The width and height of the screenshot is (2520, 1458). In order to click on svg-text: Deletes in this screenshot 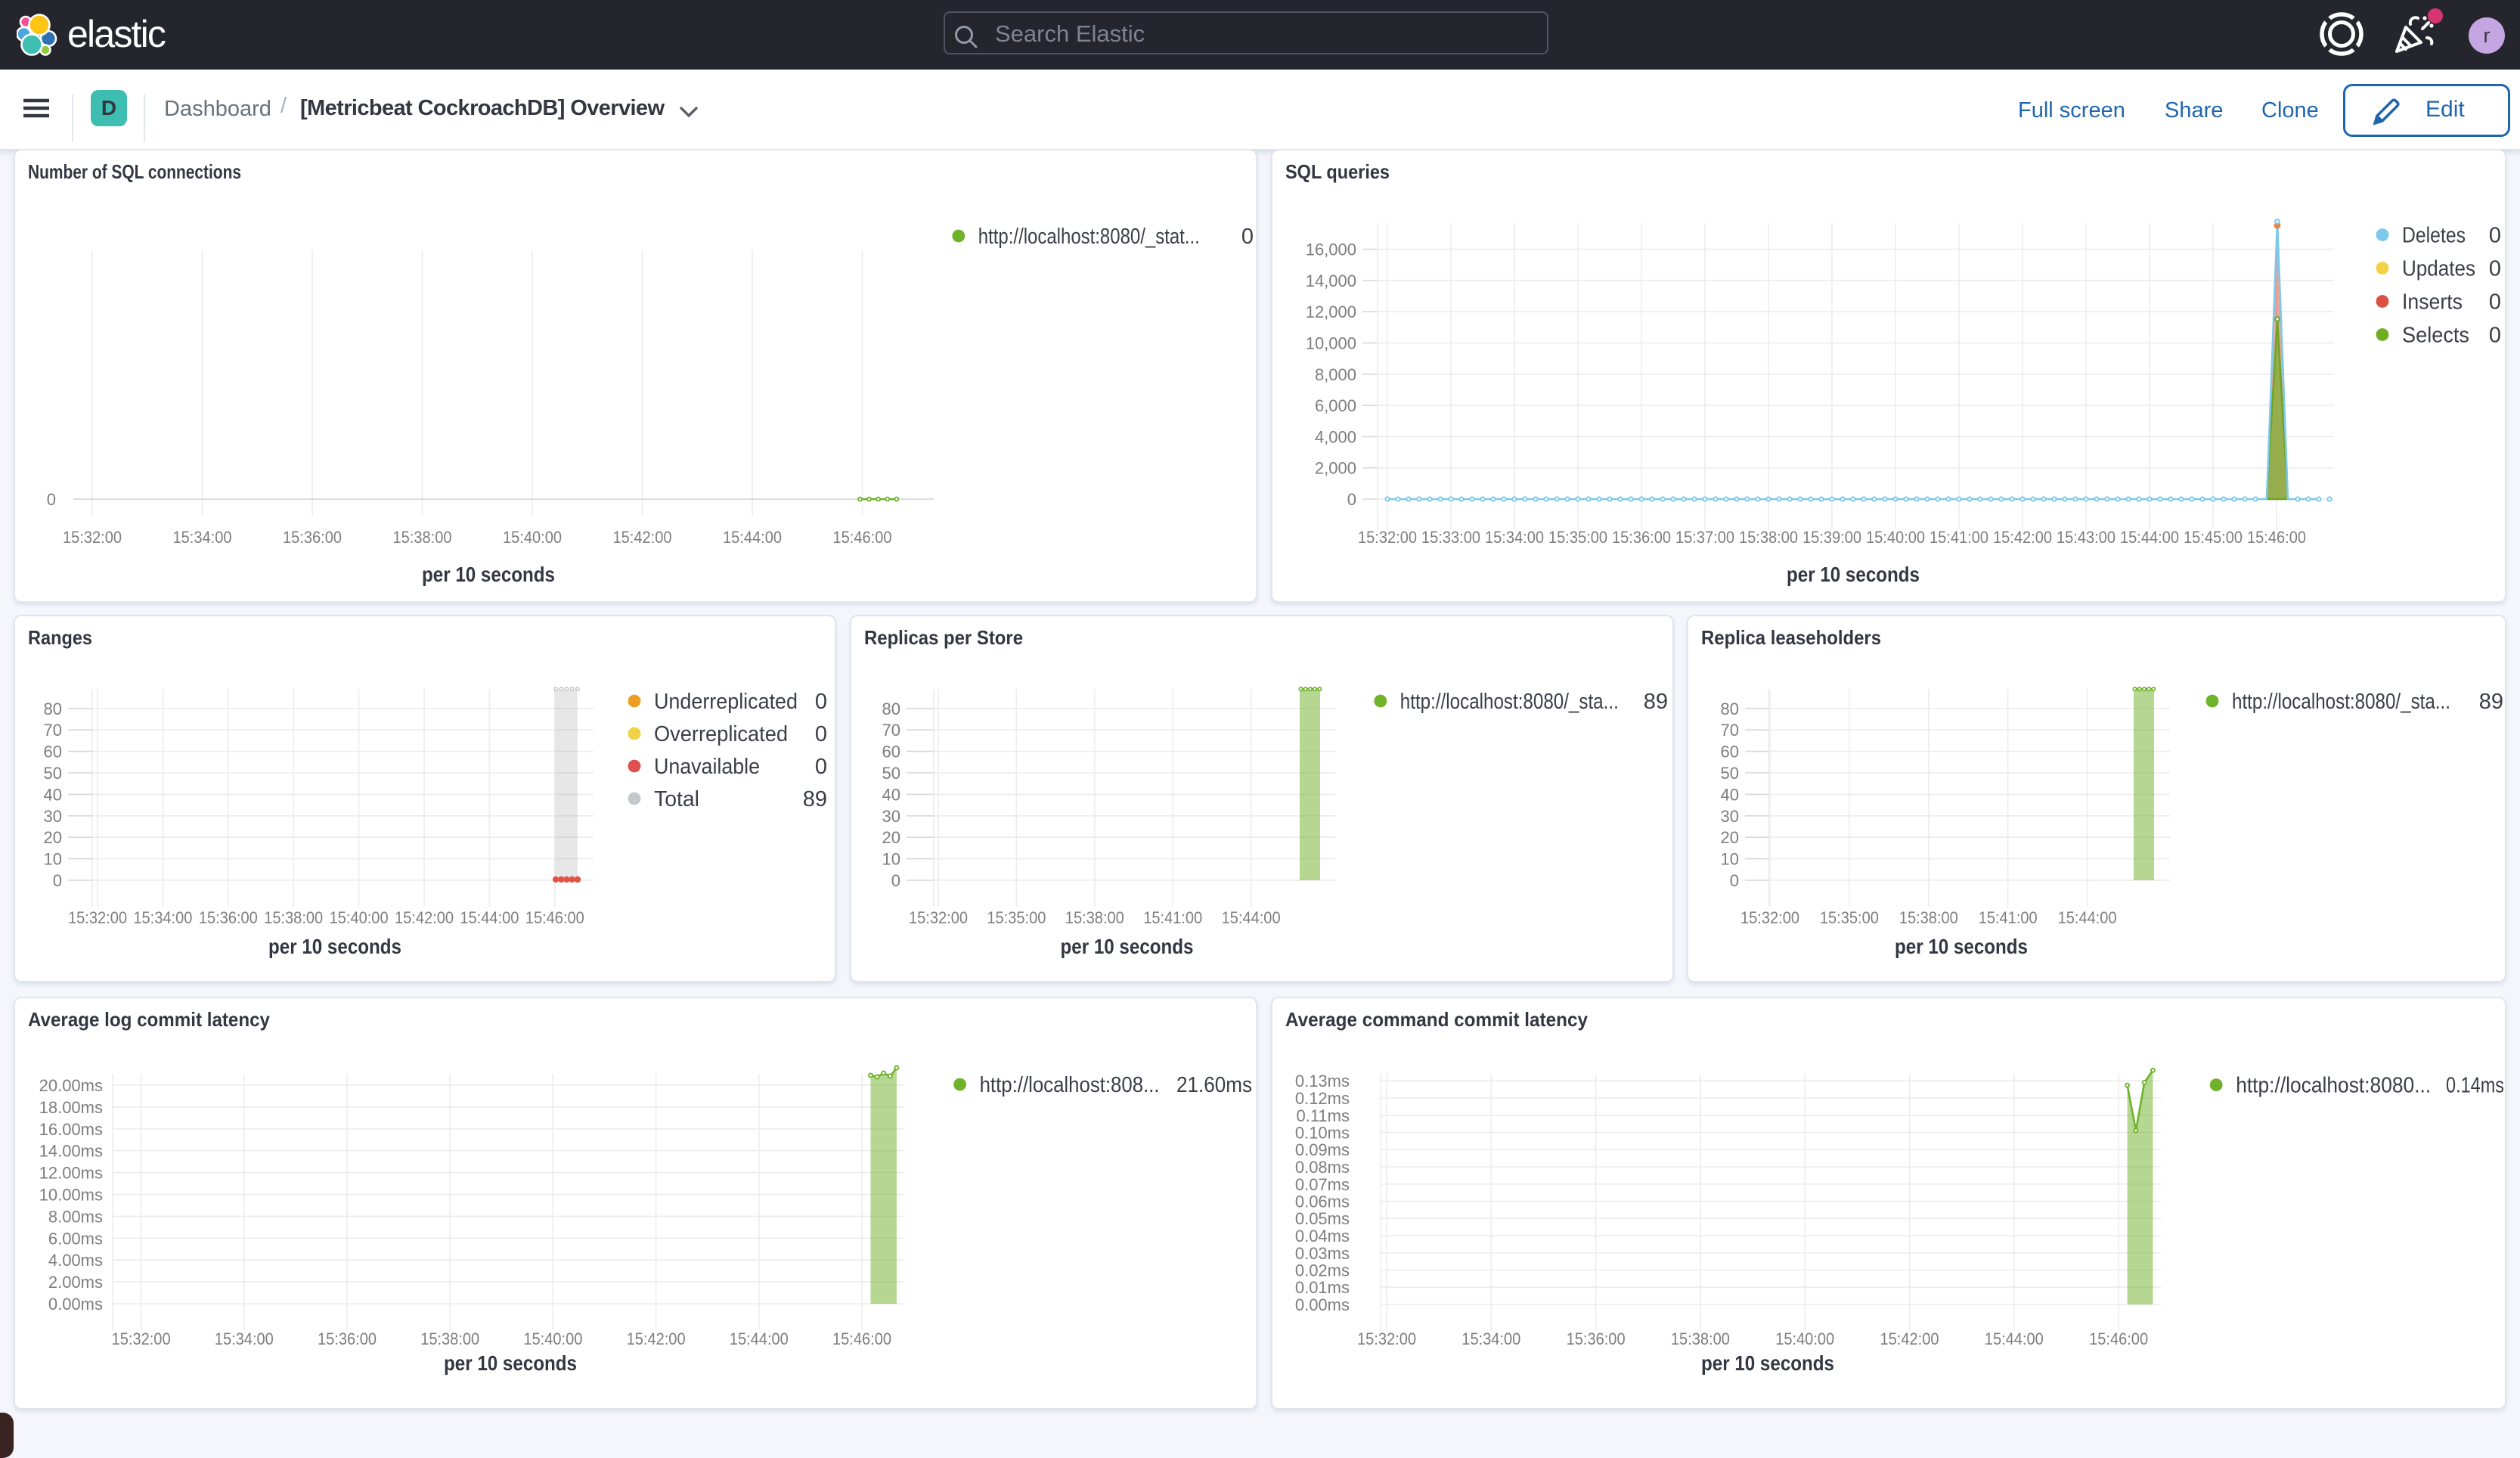, I will do `click(2434, 236)`.